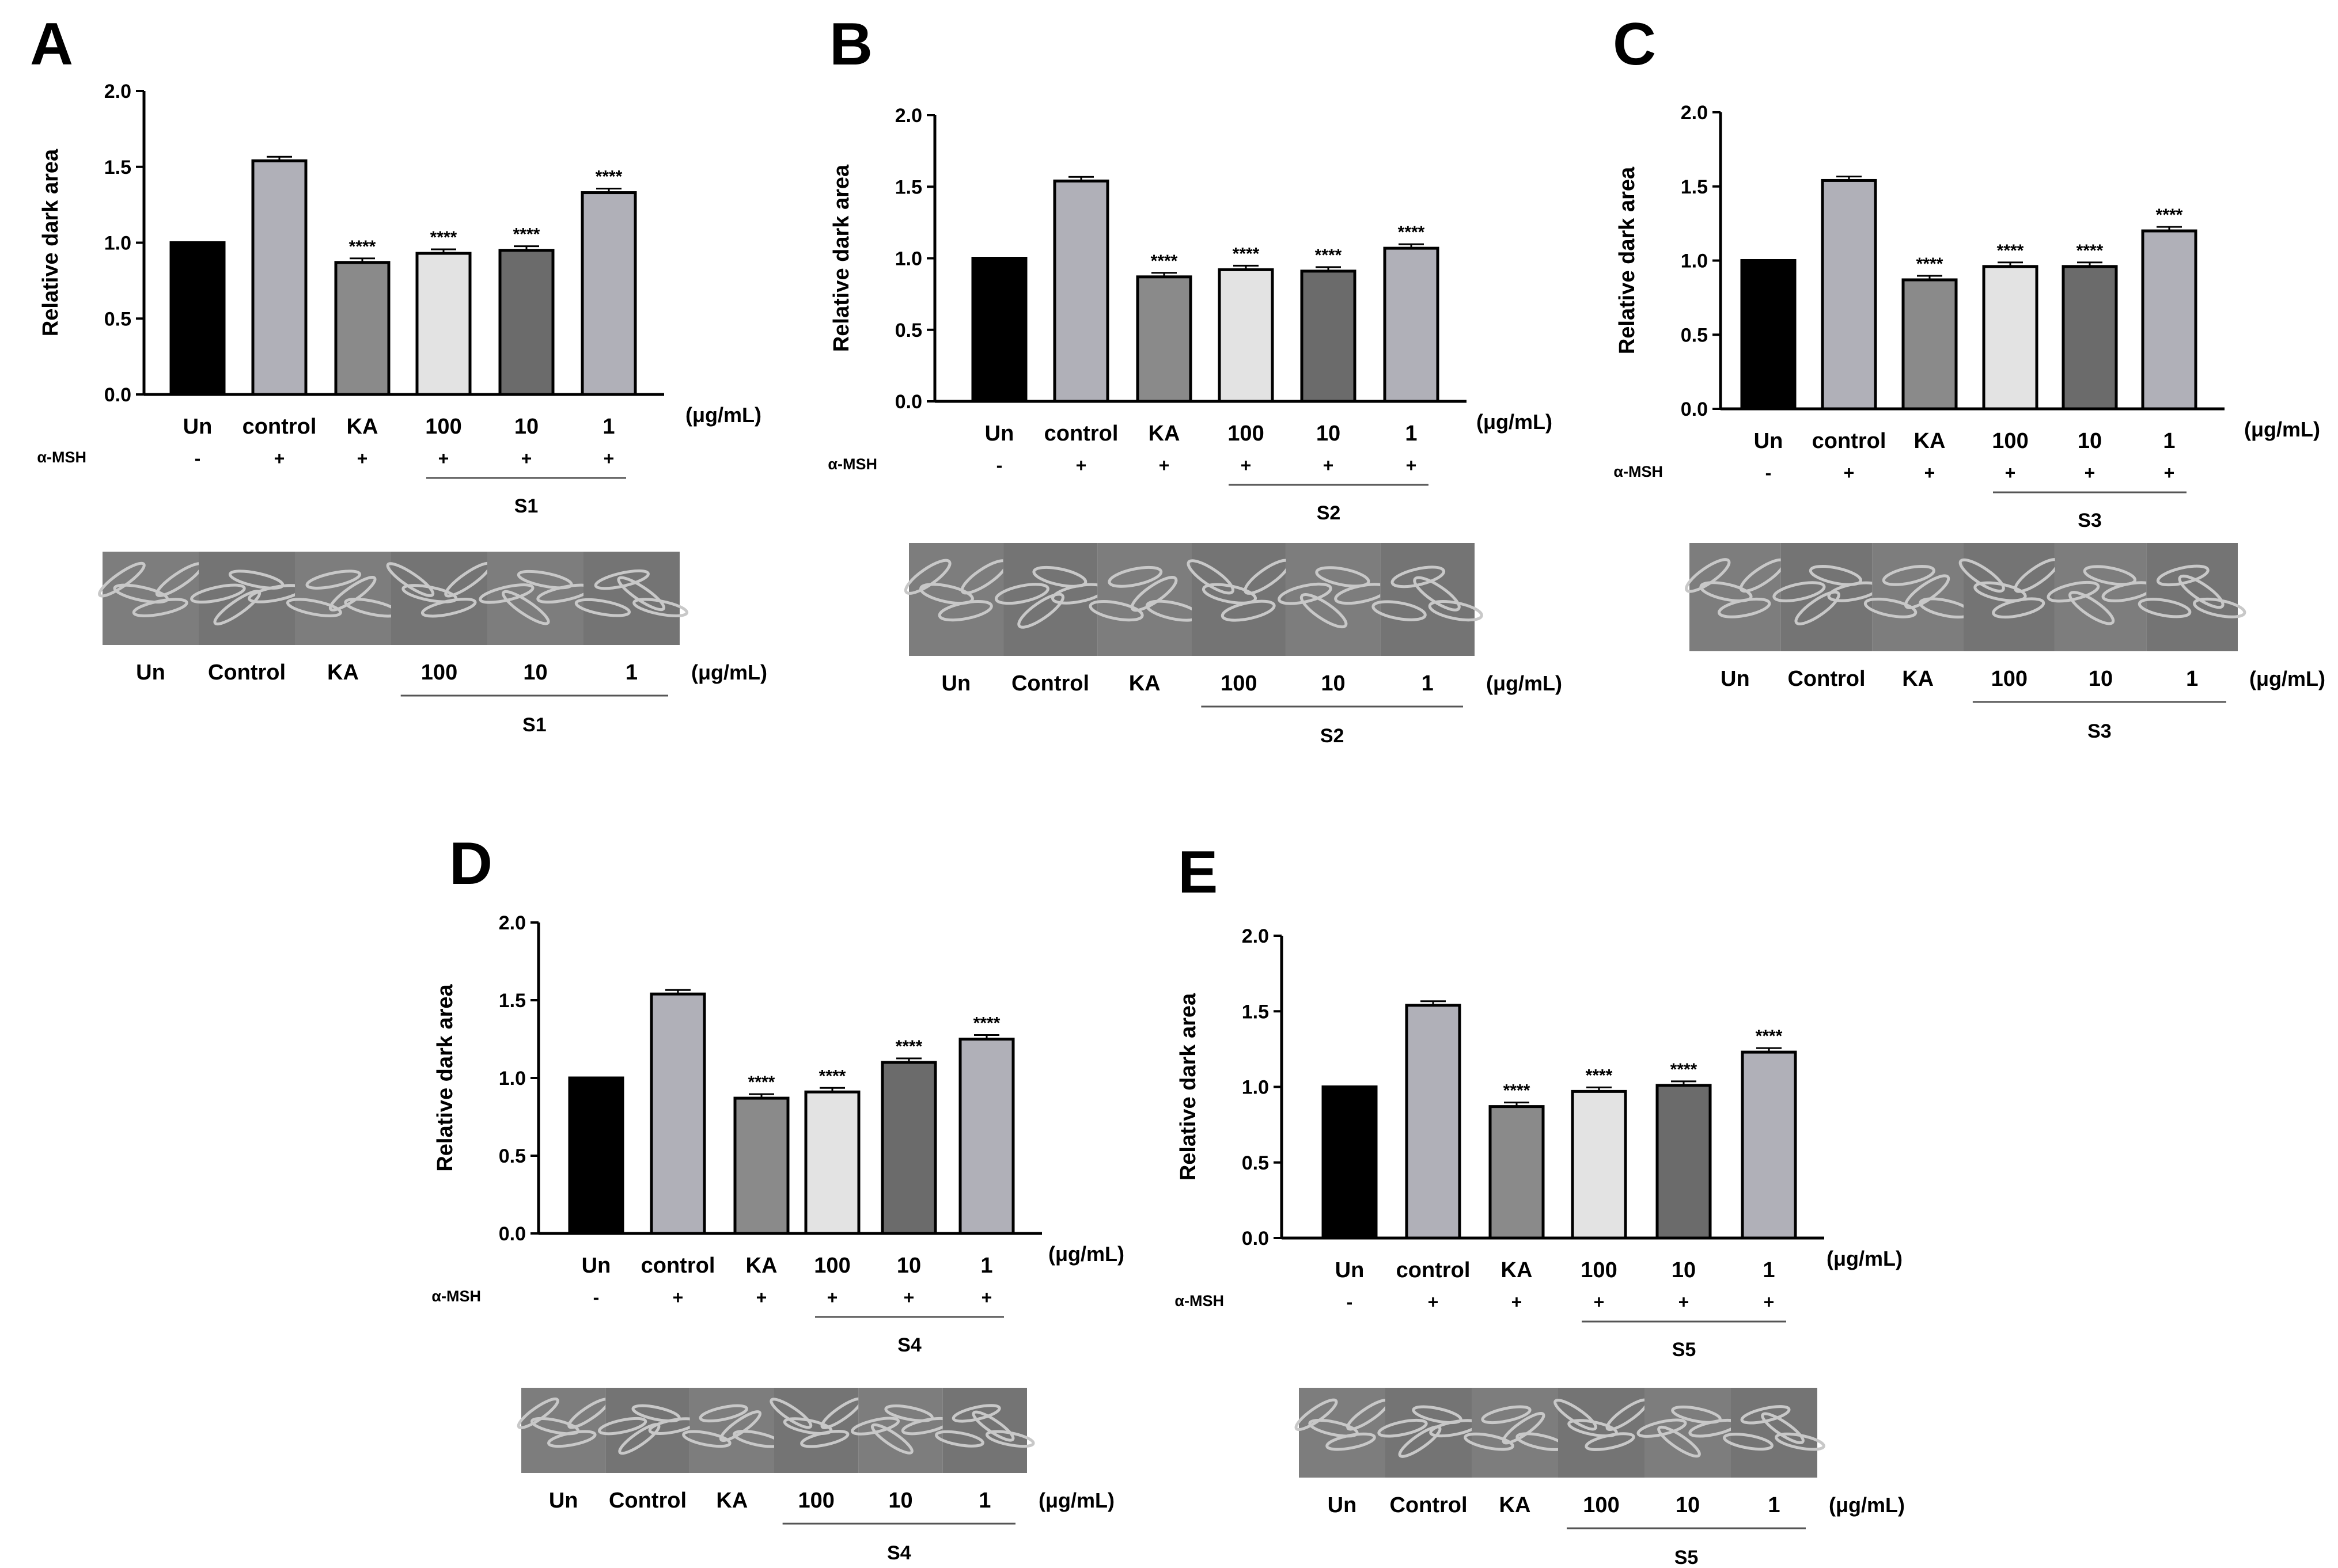  What do you see at coordinates (526, 506) in the screenshot?
I see `sample-label: S1` at bounding box center [526, 506].